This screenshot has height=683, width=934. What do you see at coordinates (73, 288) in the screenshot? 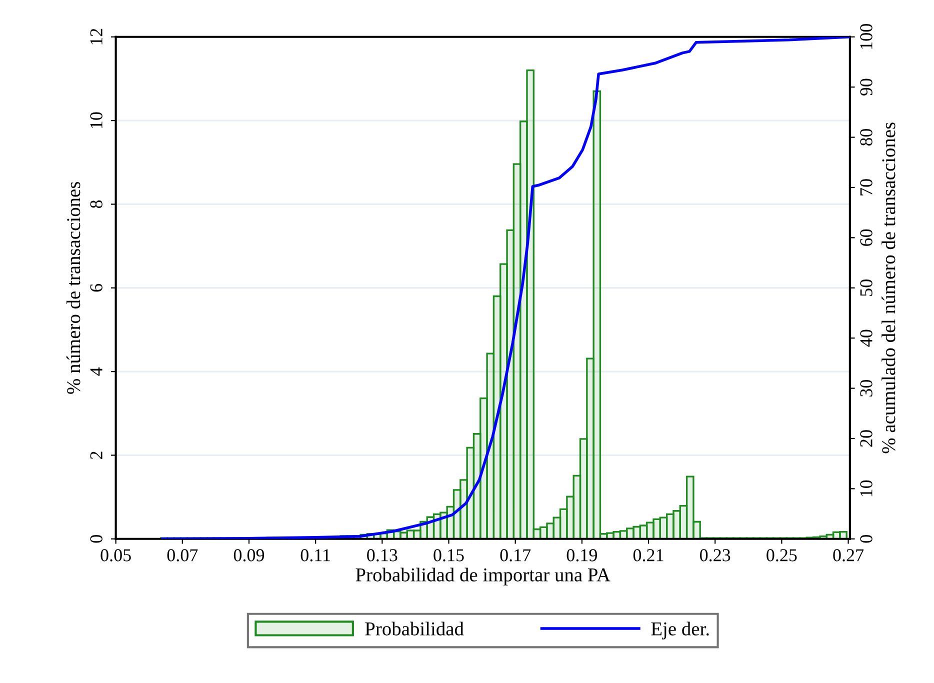
I see `y-axis-title: % número de transacciones` at bounding box center [73, 288].